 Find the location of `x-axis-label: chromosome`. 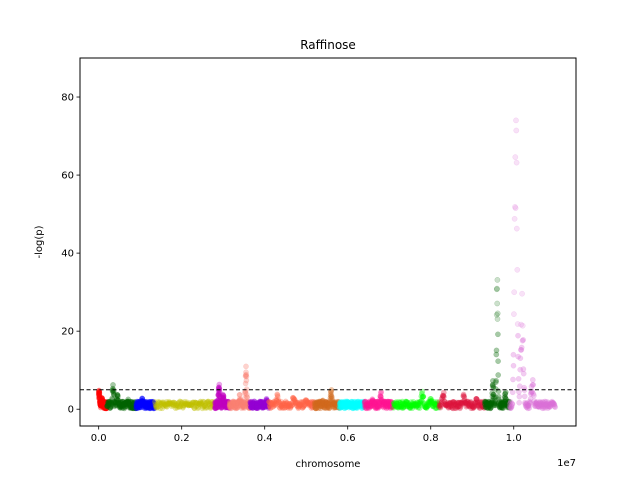

x-axis-label: chromosome is located at coordinates (328, 464).